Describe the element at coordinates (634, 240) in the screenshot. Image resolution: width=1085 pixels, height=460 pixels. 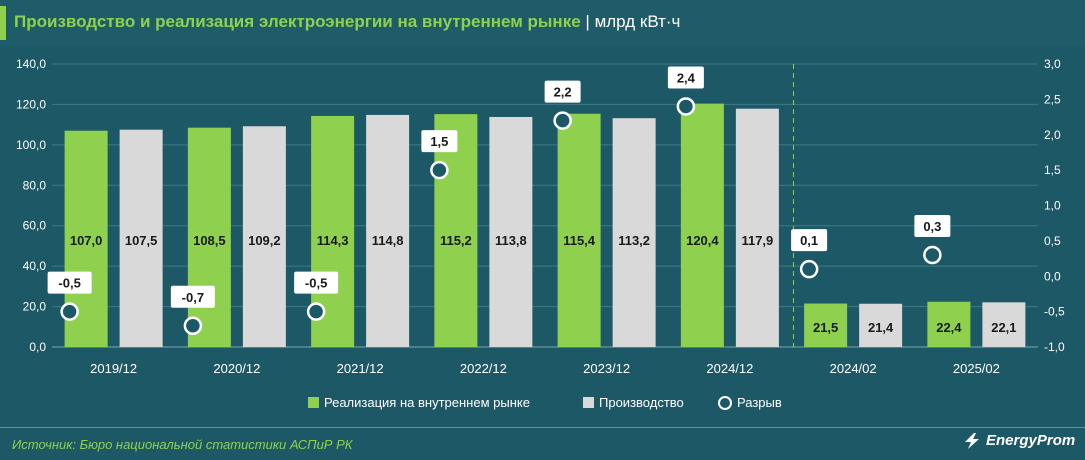
I see `production-value-label: 113,2` at that location.